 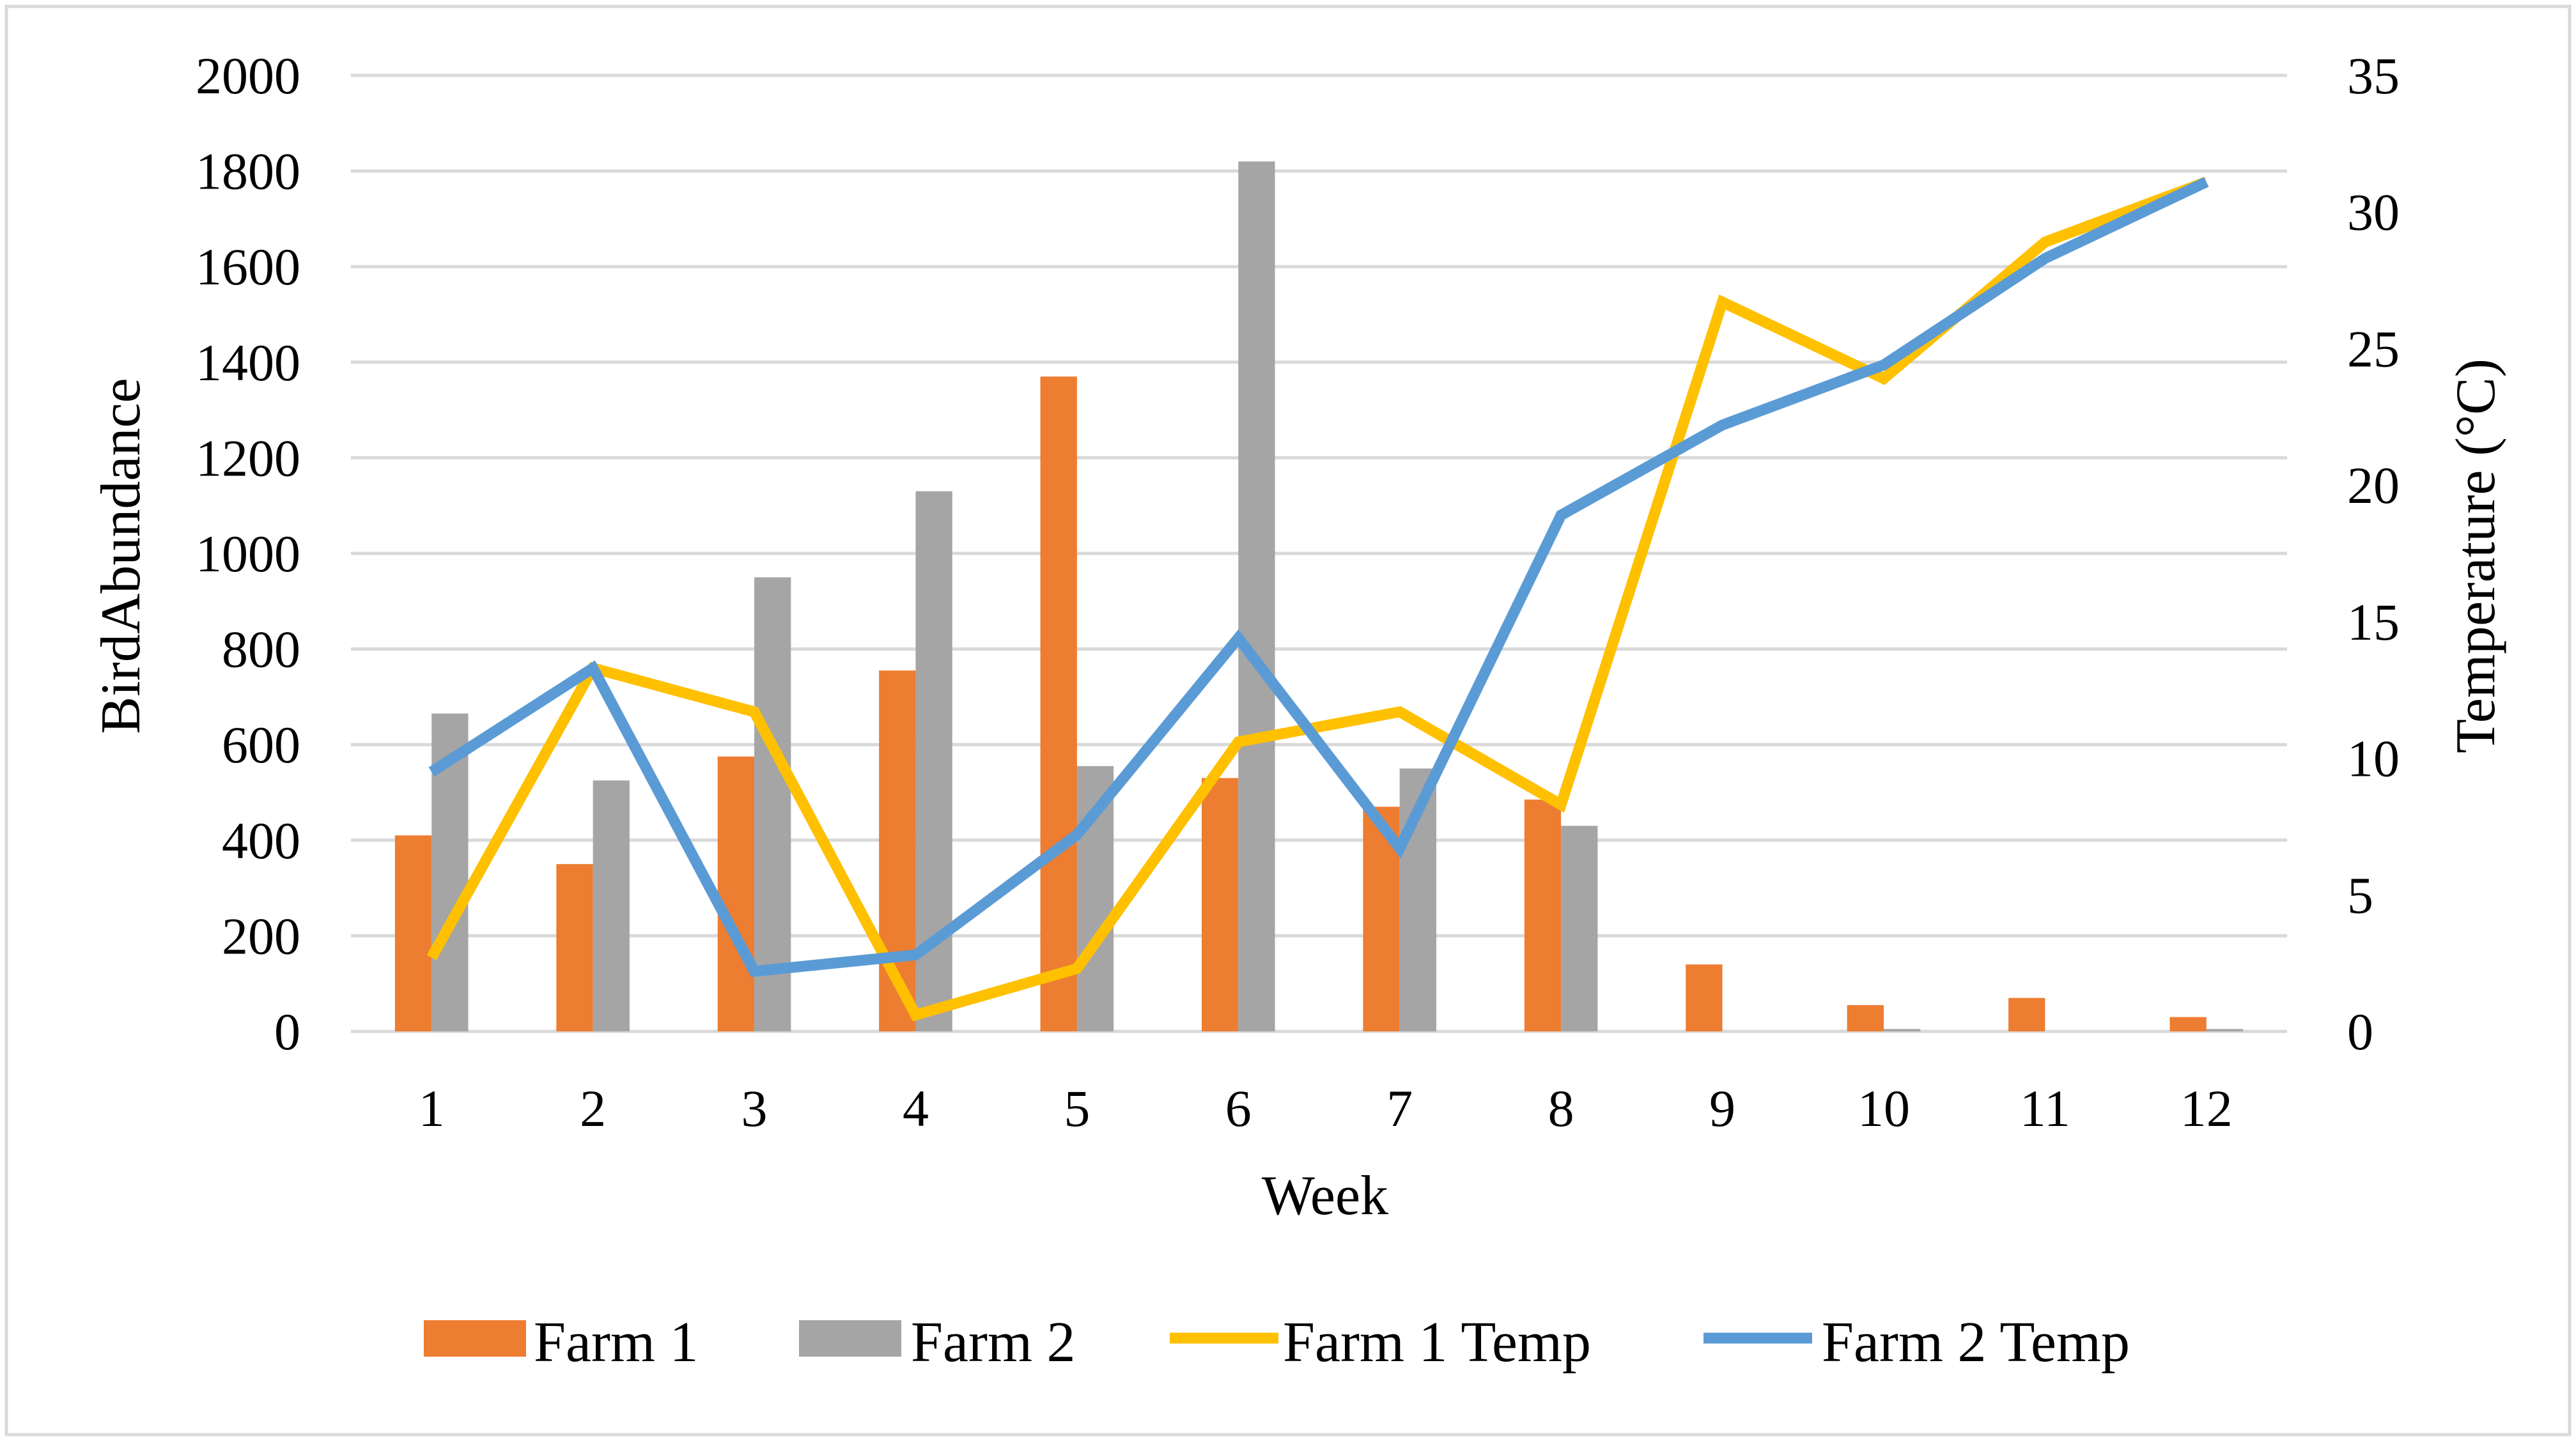 I want to click on x-tick-label: 10, so click(x=1884, y=1108).